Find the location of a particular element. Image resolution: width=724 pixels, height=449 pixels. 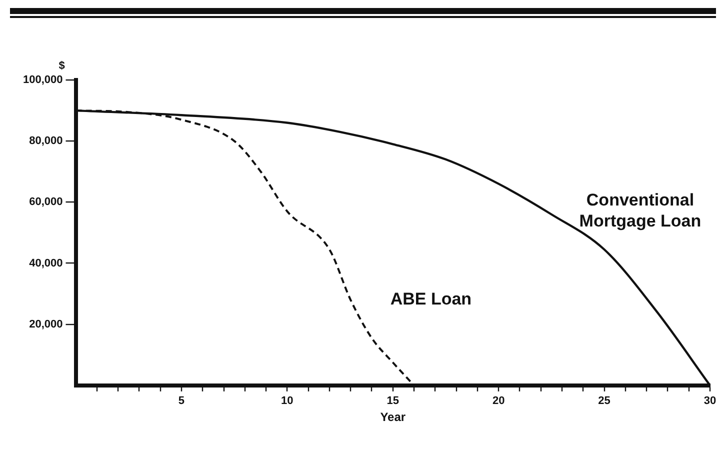

x-axis-title: Year is located at coordinates (393, 417).